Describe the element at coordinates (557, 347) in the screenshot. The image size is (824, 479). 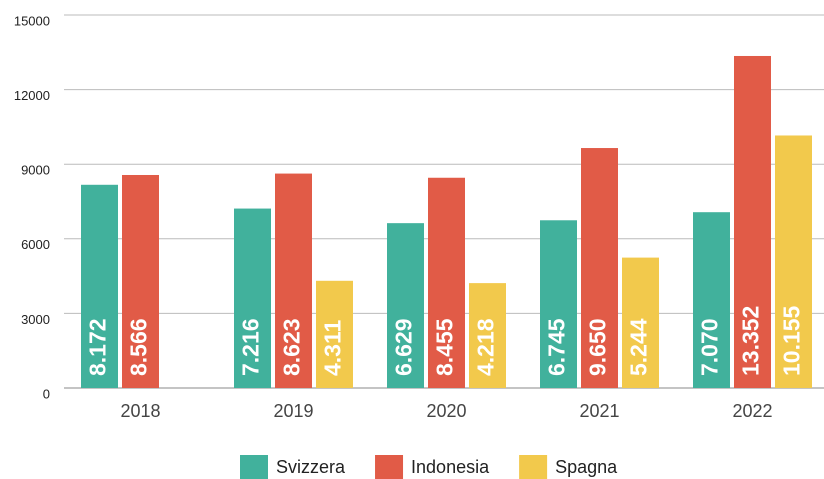
I see `value-label: 6.745` at that location.